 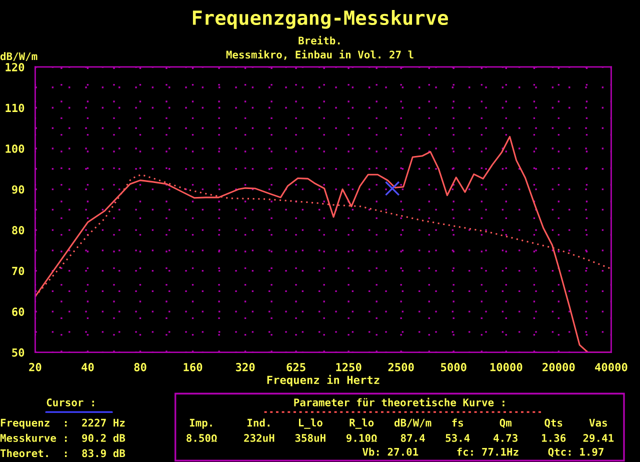 I want to click on x-tick-label: 80, so click(x=140, y=367).